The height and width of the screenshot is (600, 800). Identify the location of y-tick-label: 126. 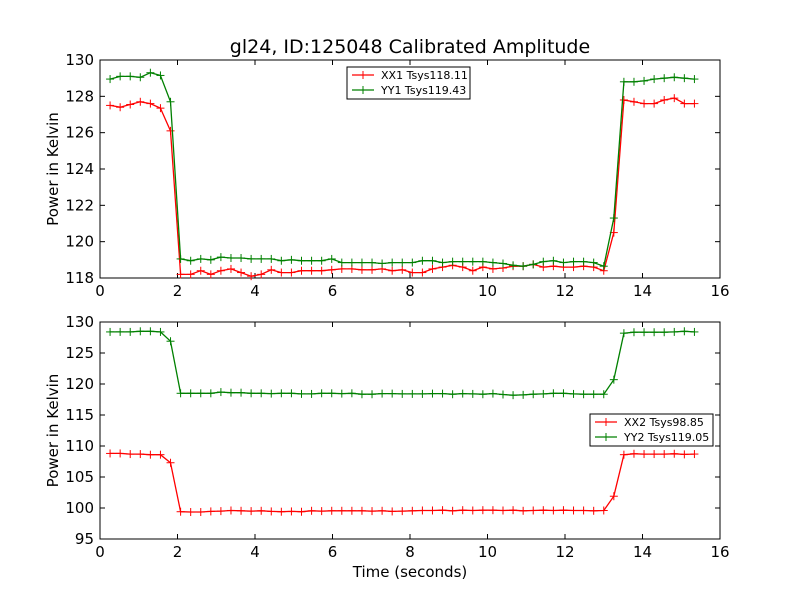
(79, 133).